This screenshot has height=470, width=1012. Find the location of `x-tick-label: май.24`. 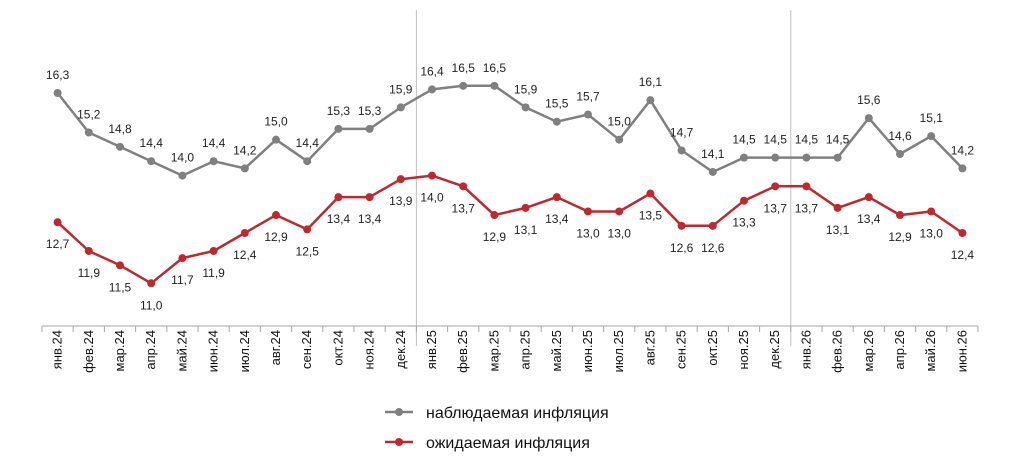

x-tick-label: май.24 is located at coordinates (181, 351).